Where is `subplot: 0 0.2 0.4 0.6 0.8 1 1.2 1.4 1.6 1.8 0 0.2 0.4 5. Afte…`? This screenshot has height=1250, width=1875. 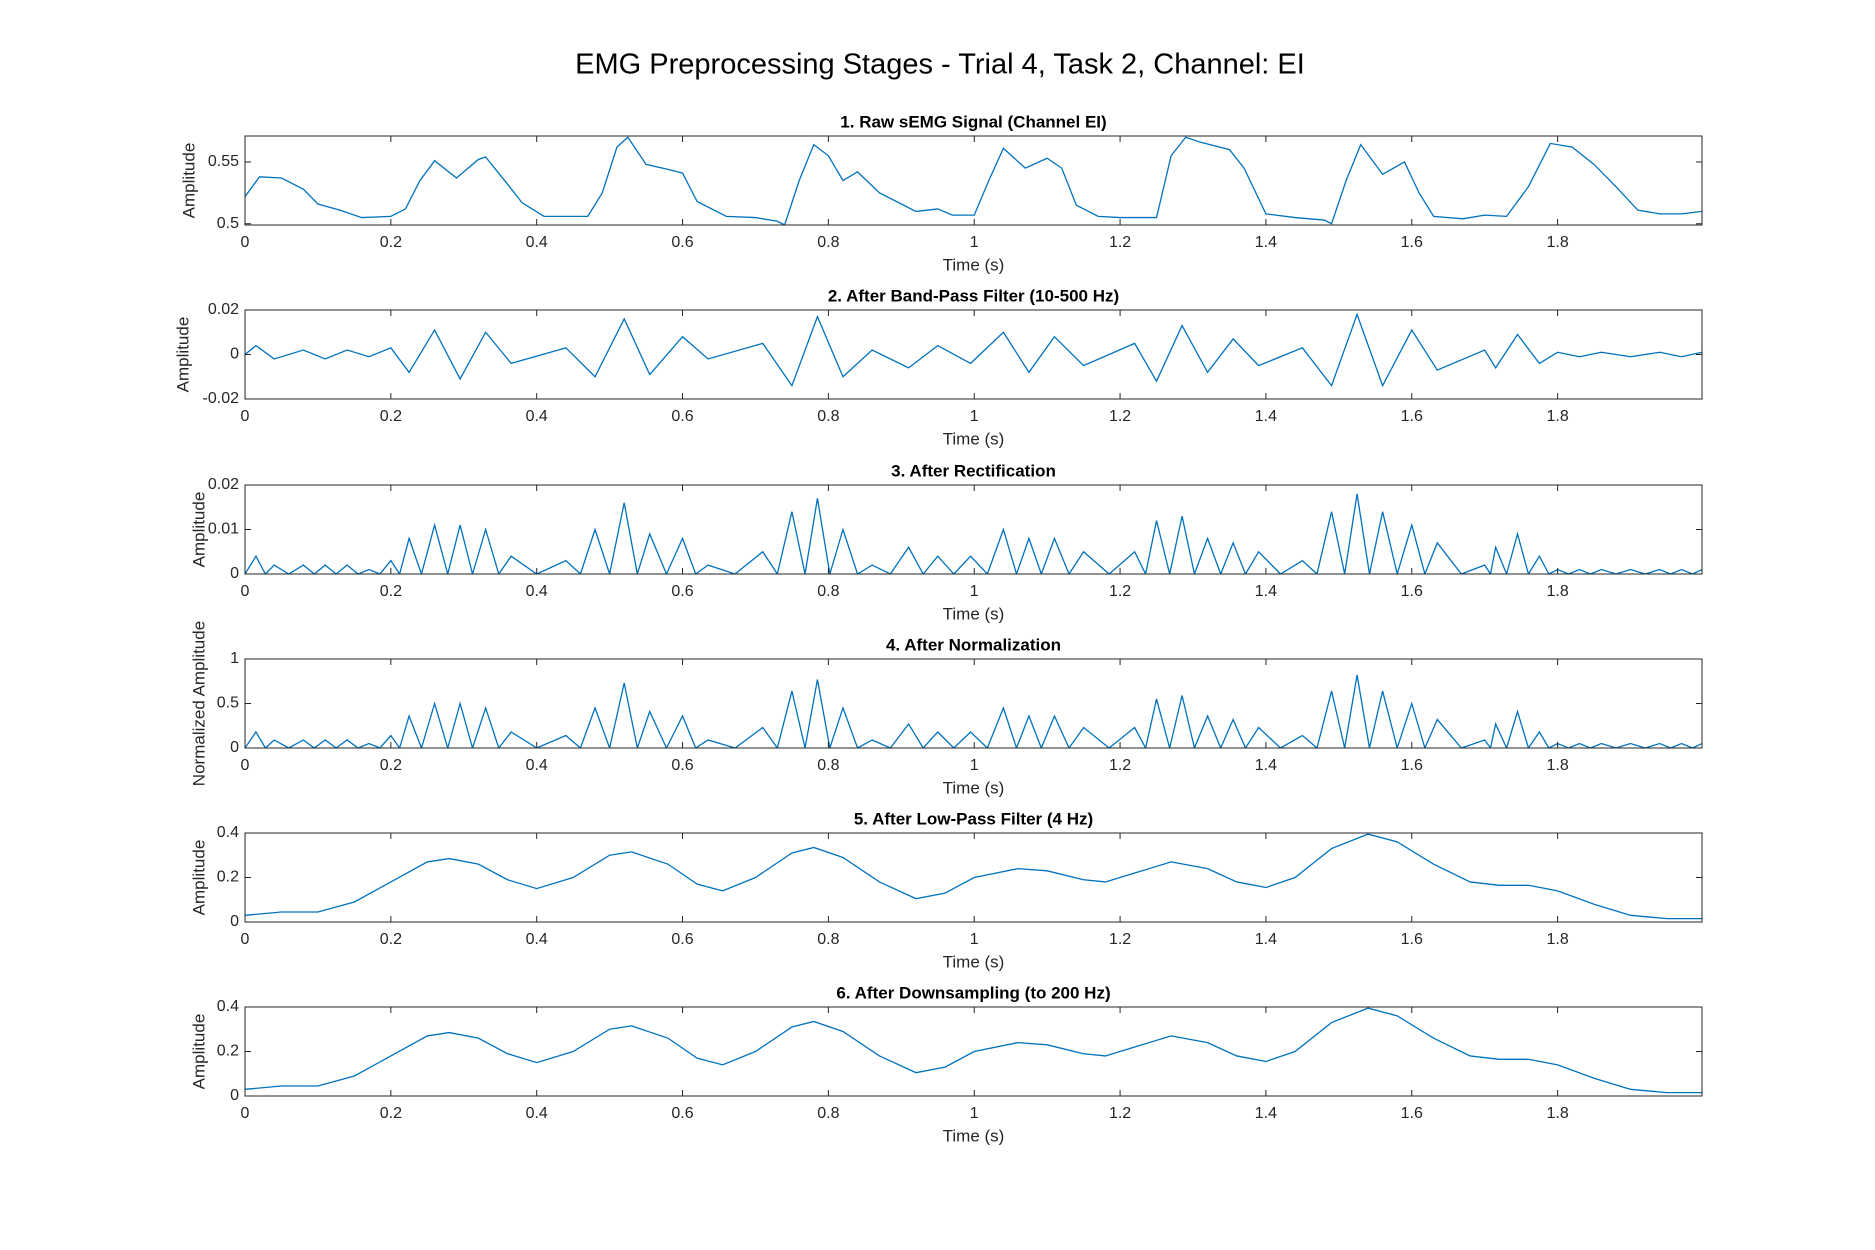
subplot: 0 0.2 0.4 0.6 0.8 1 1.2 1.4 1.6 1.8 0 0.2 0.4 5. Afte… is located at coordinates (946, 890).